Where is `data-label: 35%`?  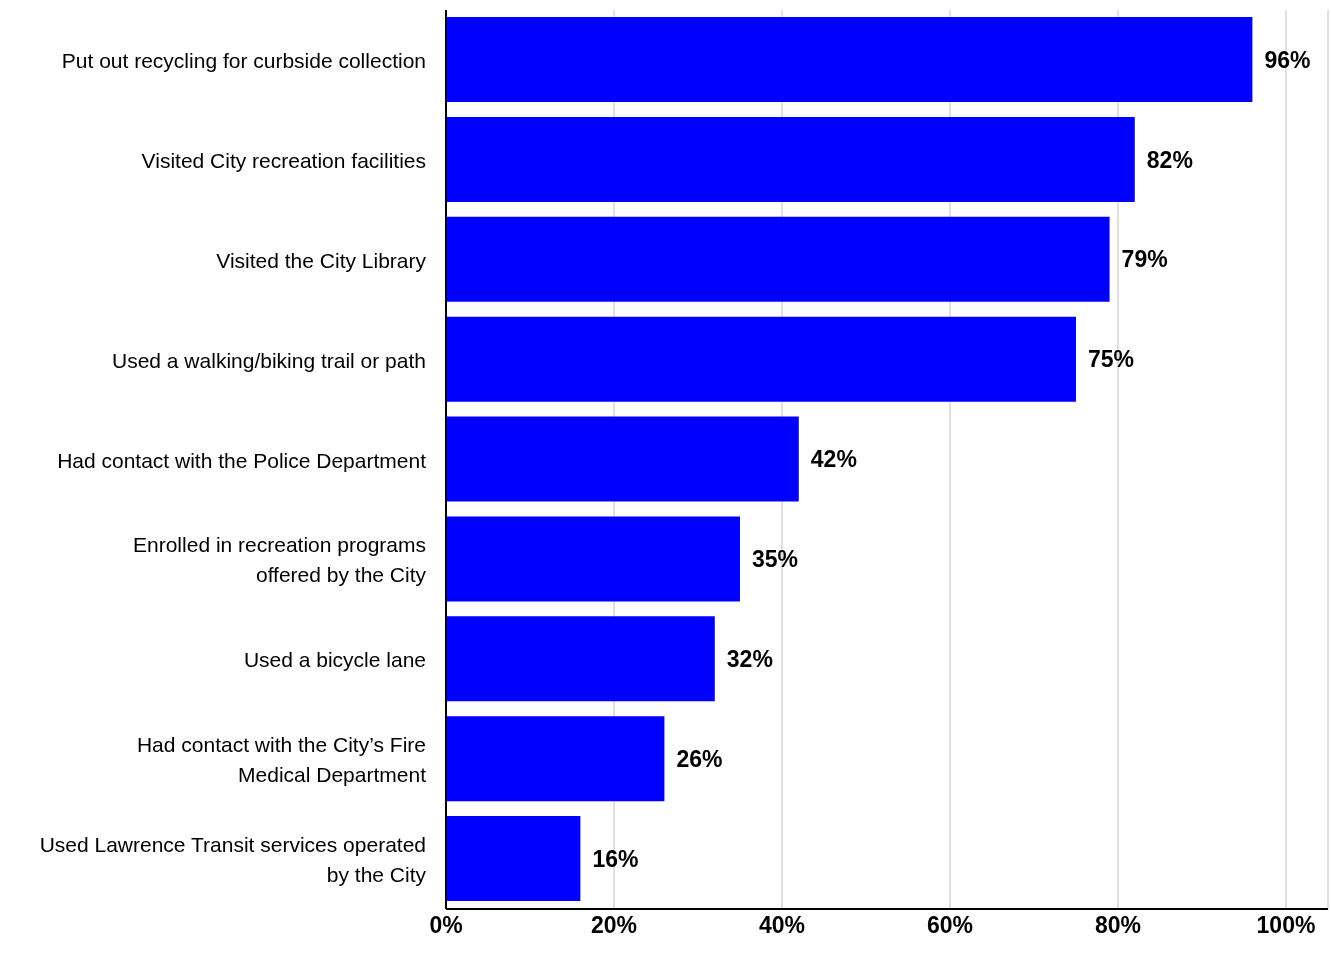
data-label: 35% is located at coordinates (775, 559).